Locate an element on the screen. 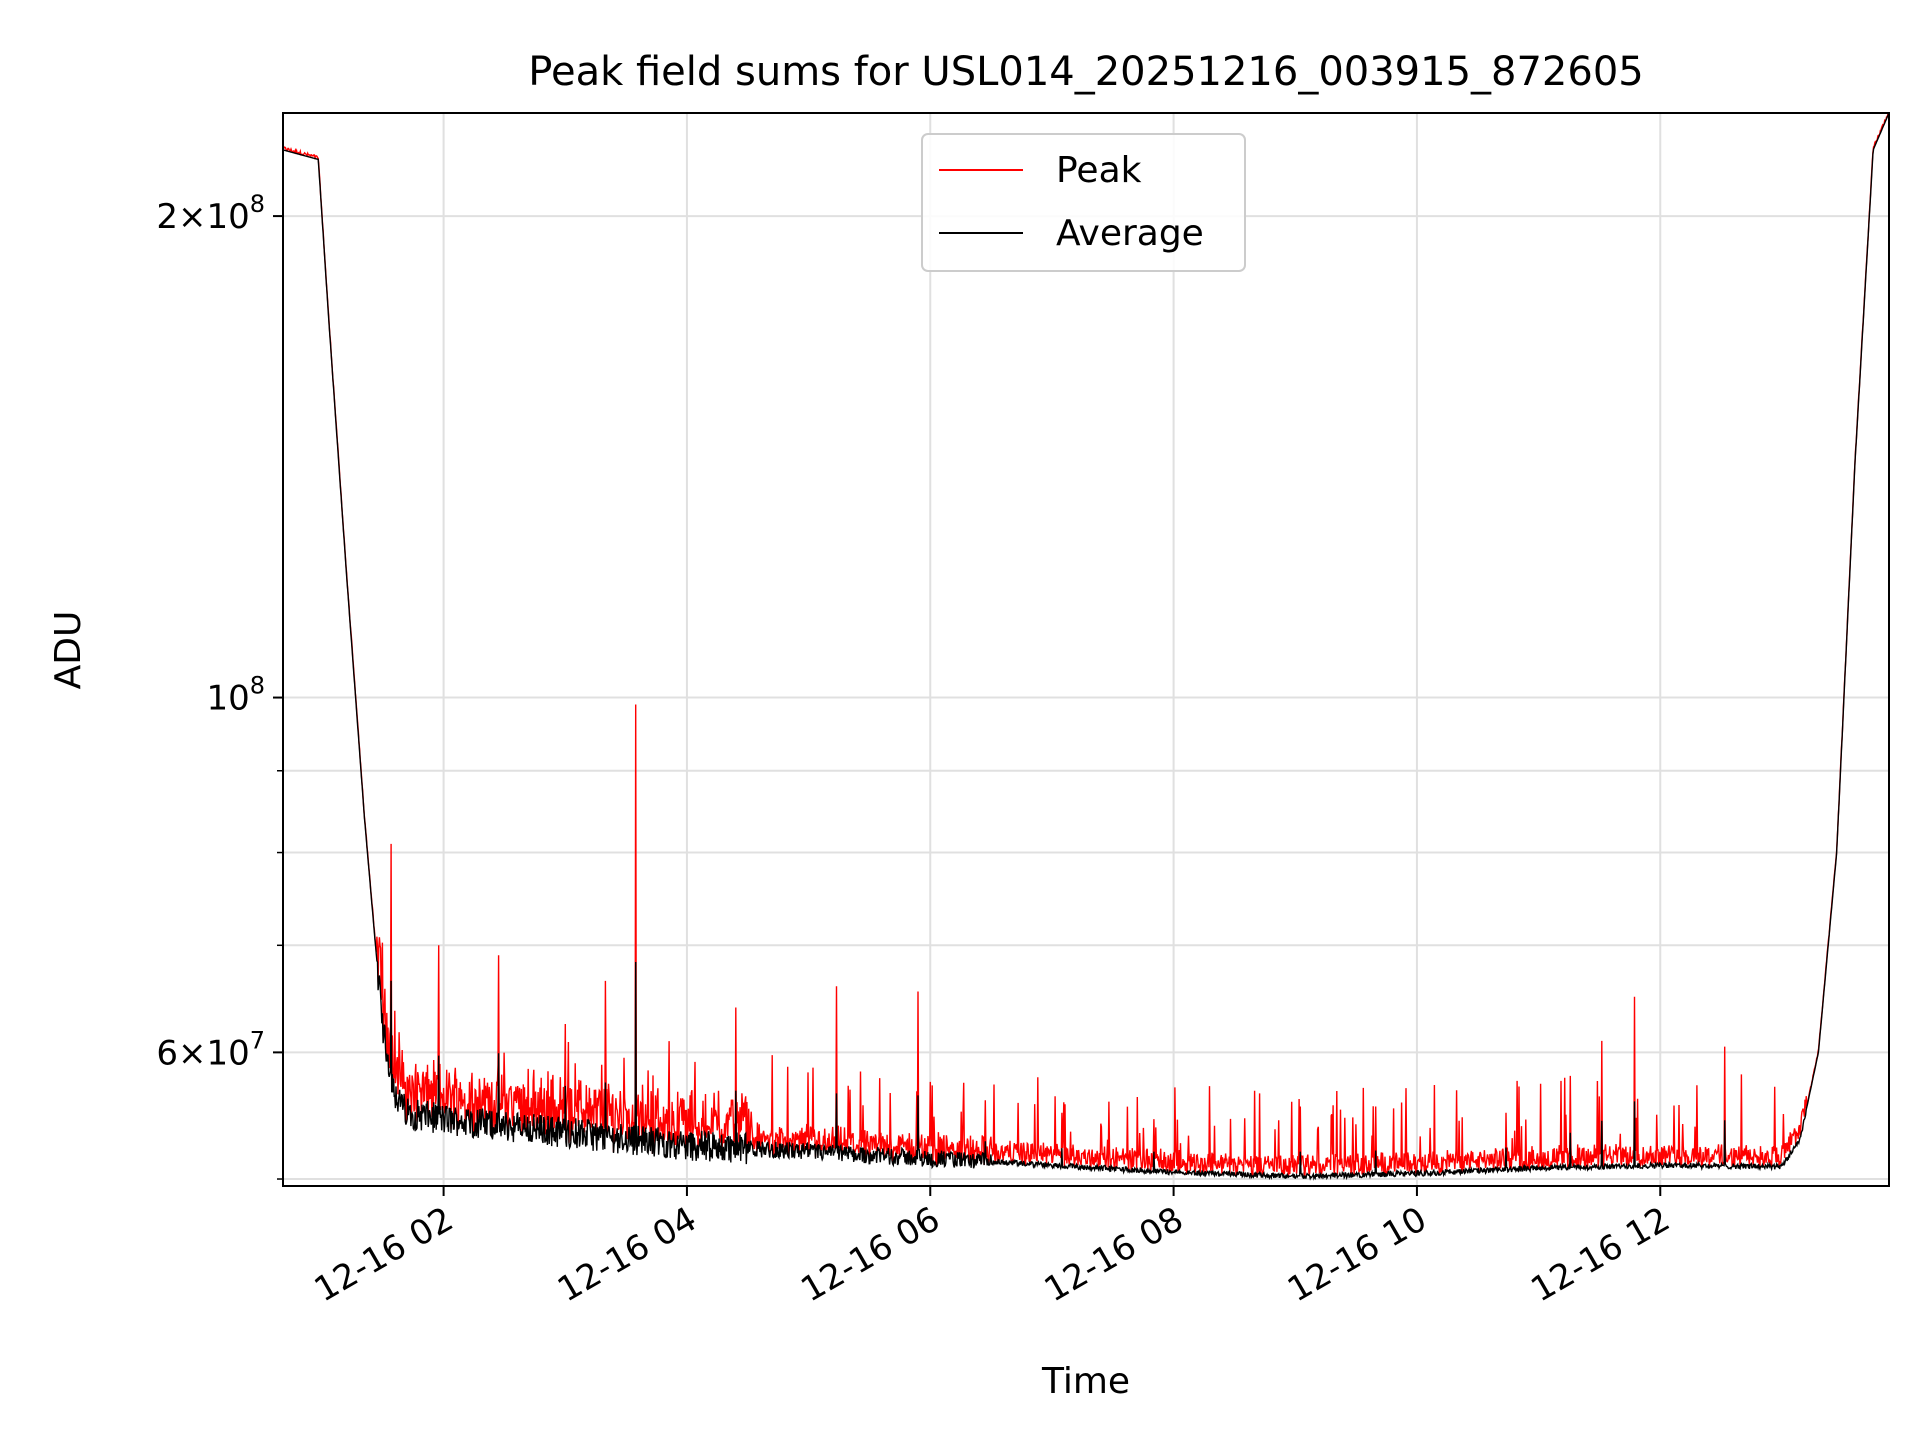 The image size is (1920, 1440). y-tick-label: 108 is located at coordinates (235, 695).